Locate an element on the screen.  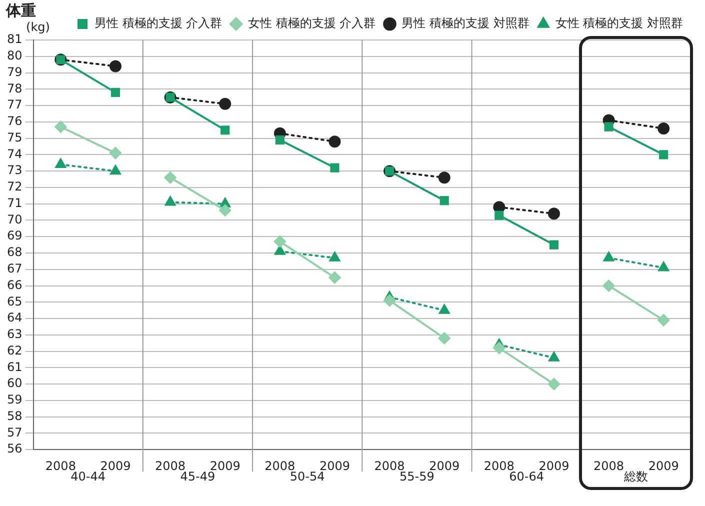
y-tick-label: 79 is located at coordinates (14, 71).